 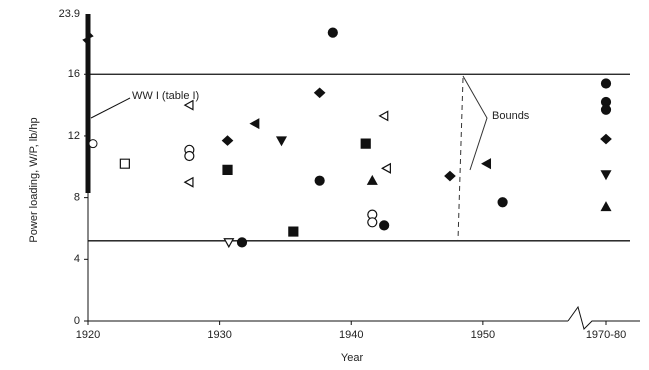 What do you see at coordinates (351, 335) in the screenshot?
I see `x-tick-label: 1940` at bounding box center [351, 335].